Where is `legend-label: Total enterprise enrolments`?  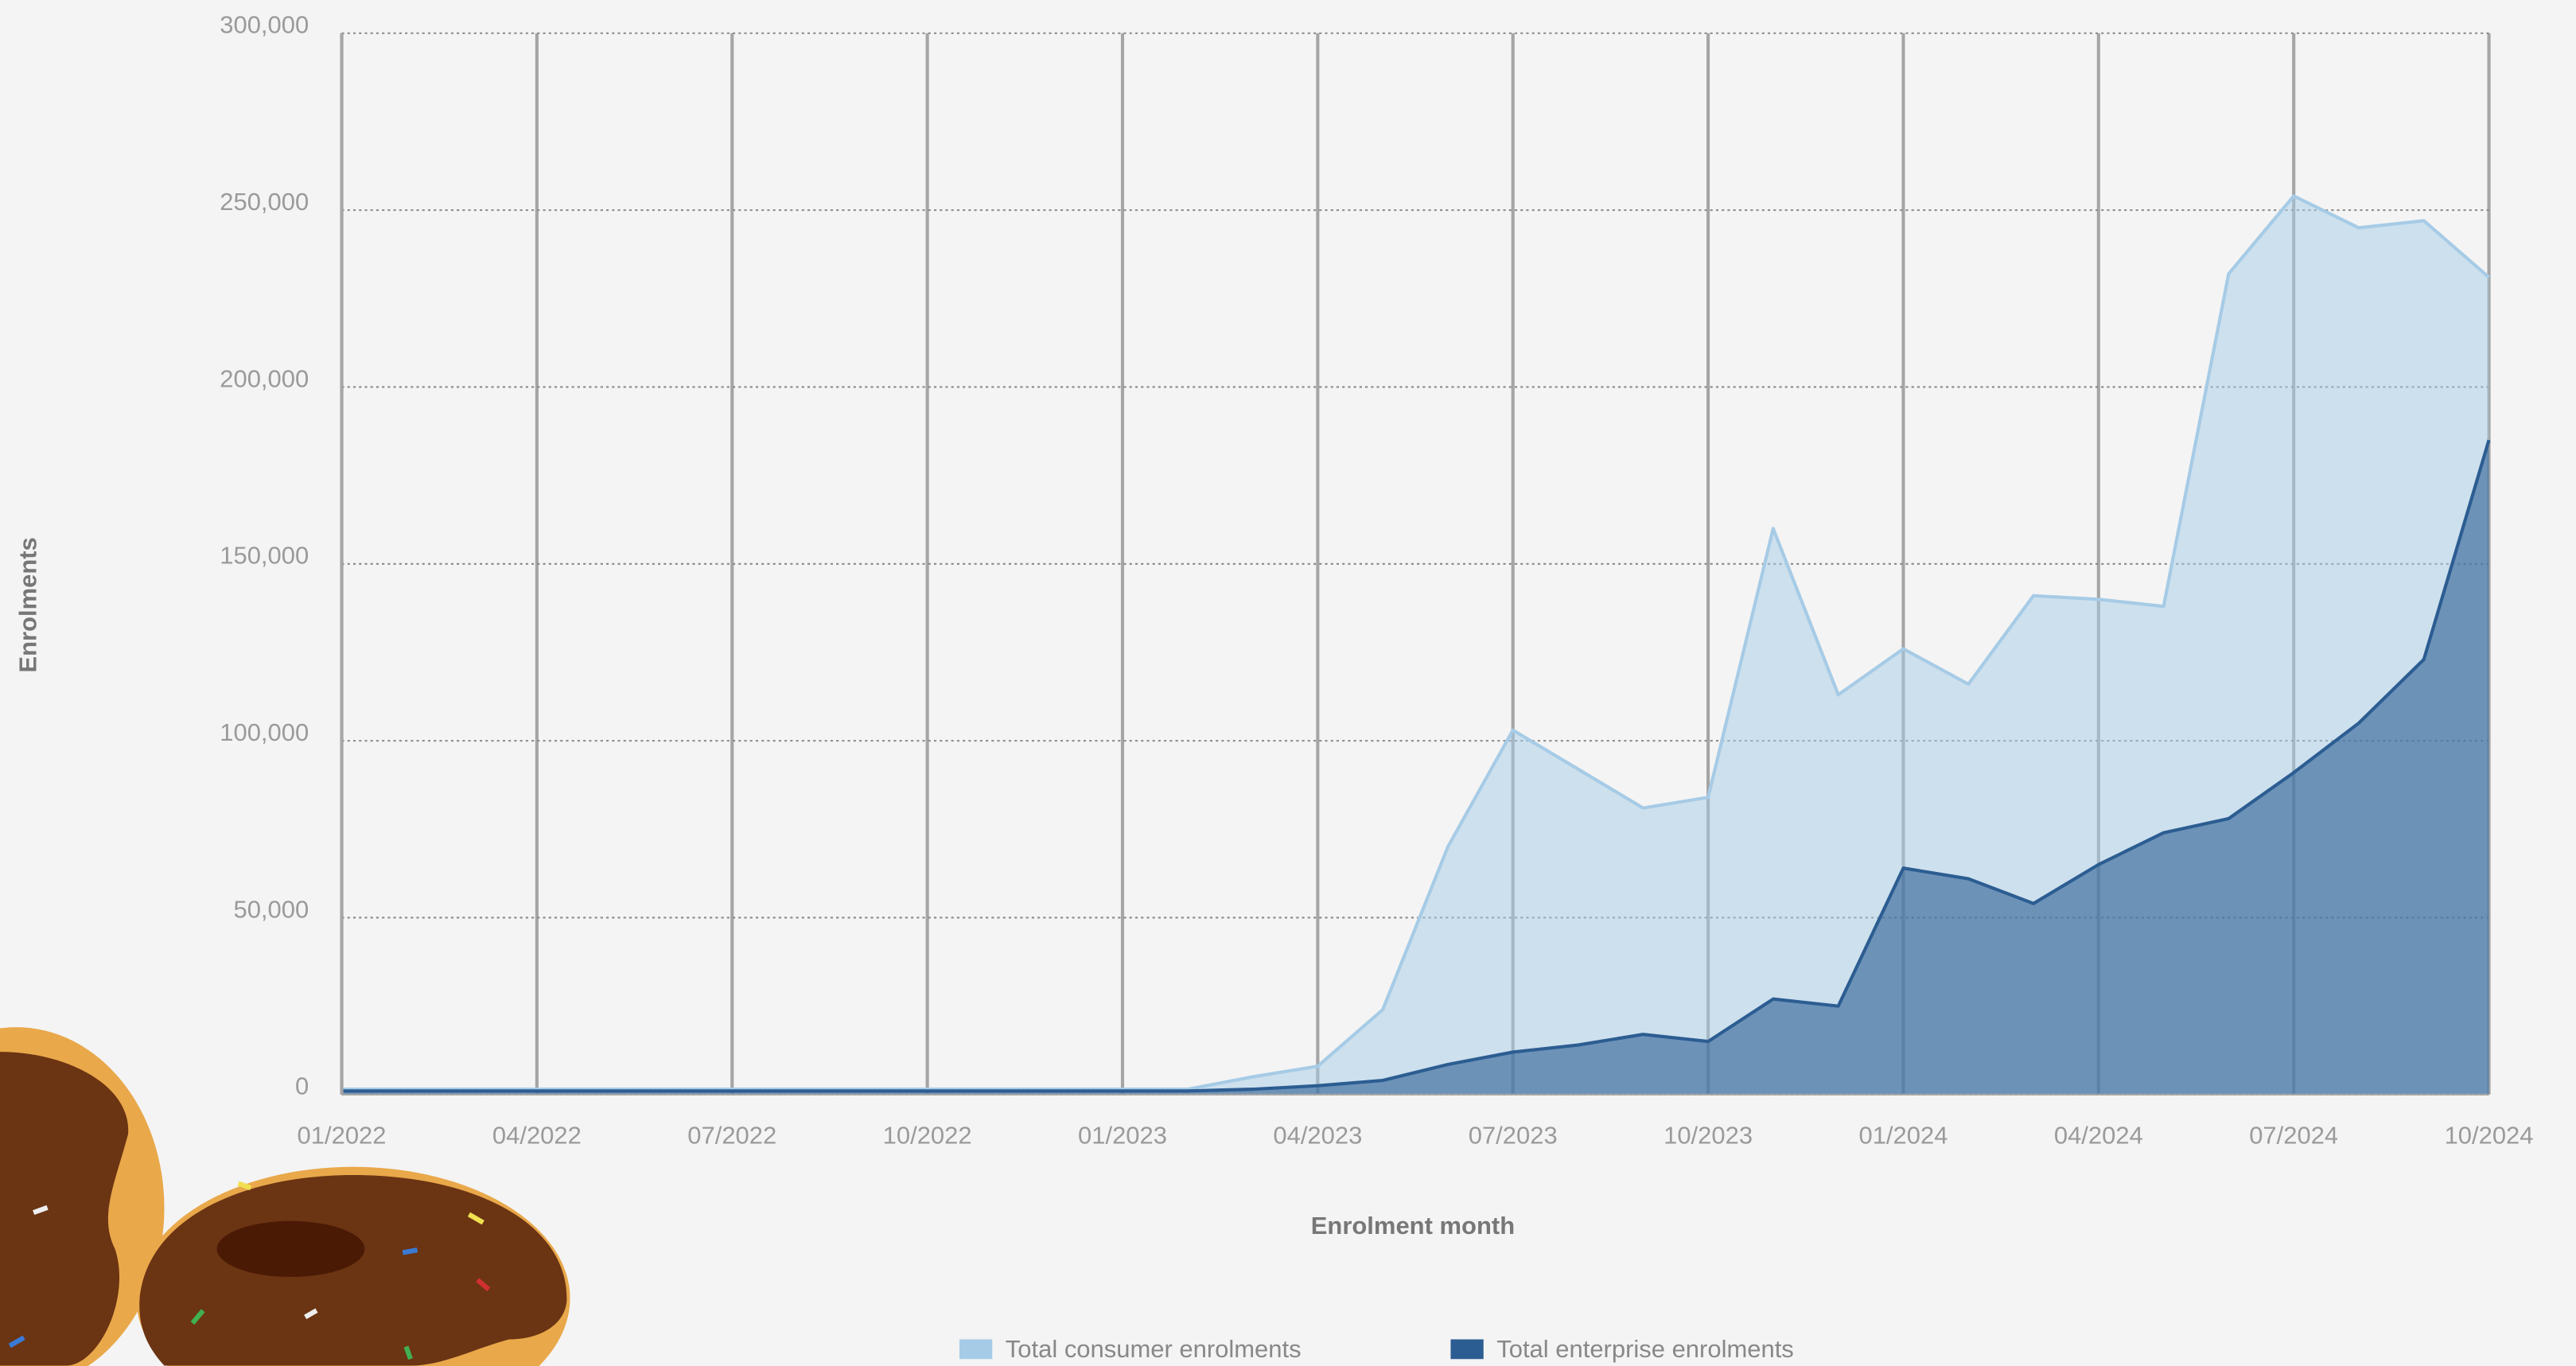
legend-label: Total enterprise enrolments is located at coordinates (1645, 1349).